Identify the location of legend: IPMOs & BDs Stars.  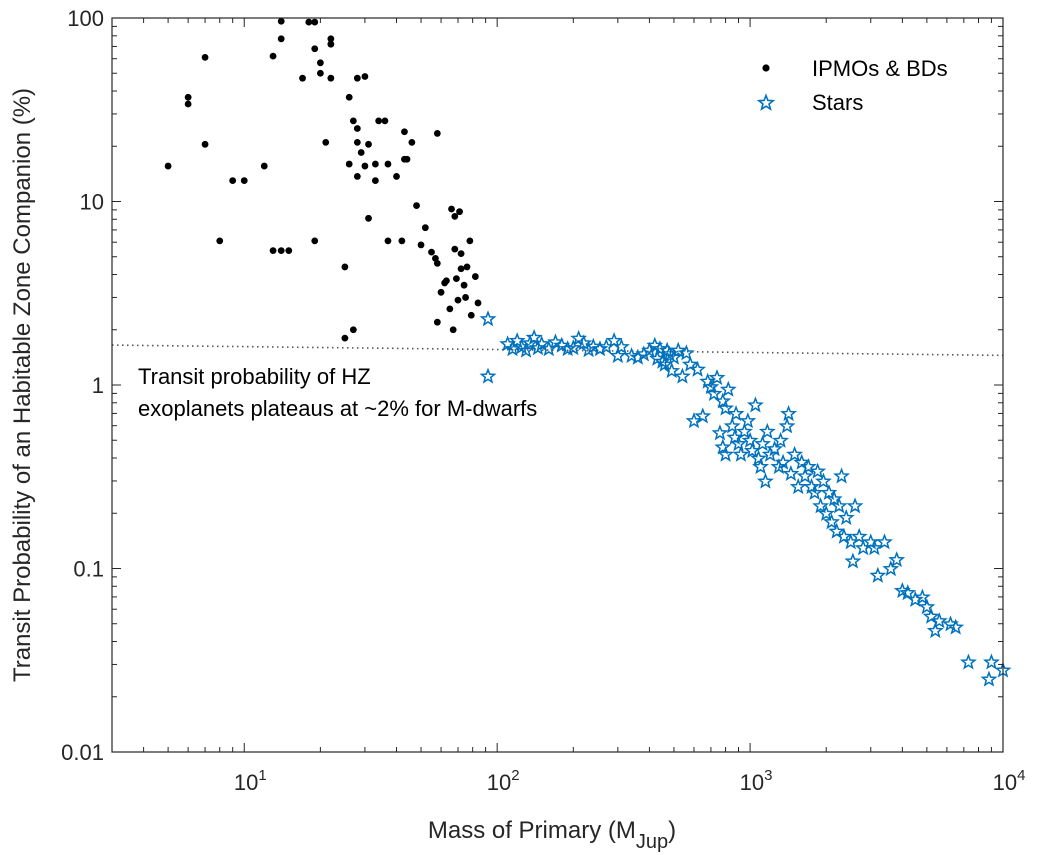
(852, 85).